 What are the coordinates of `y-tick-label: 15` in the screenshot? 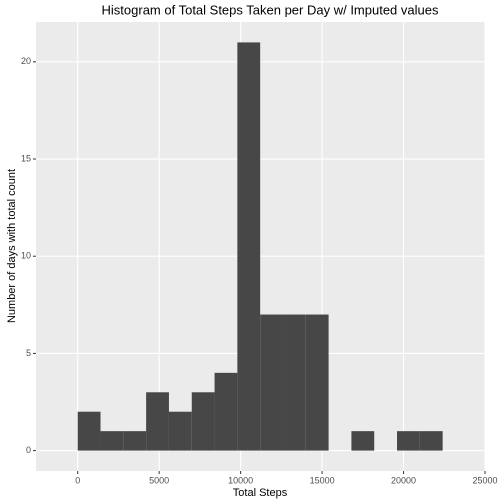 It's located at (26, 158).